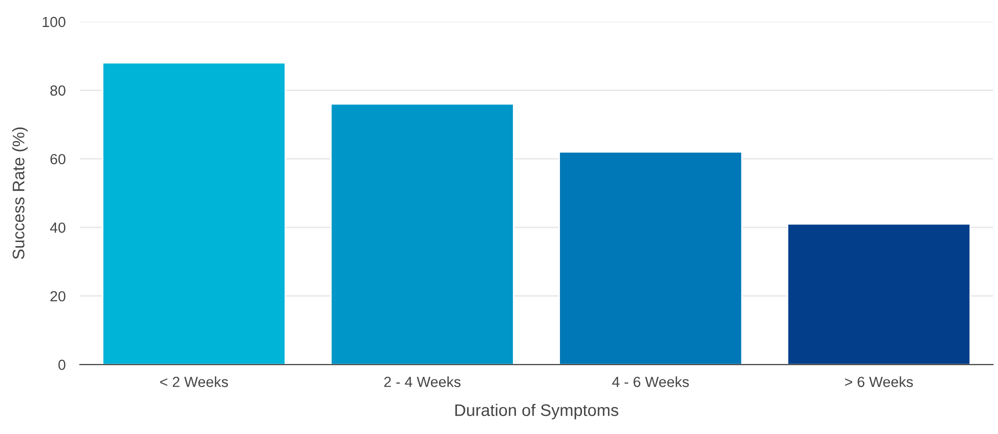  I want to click on y-tick-label: 80, so click(58, 90).